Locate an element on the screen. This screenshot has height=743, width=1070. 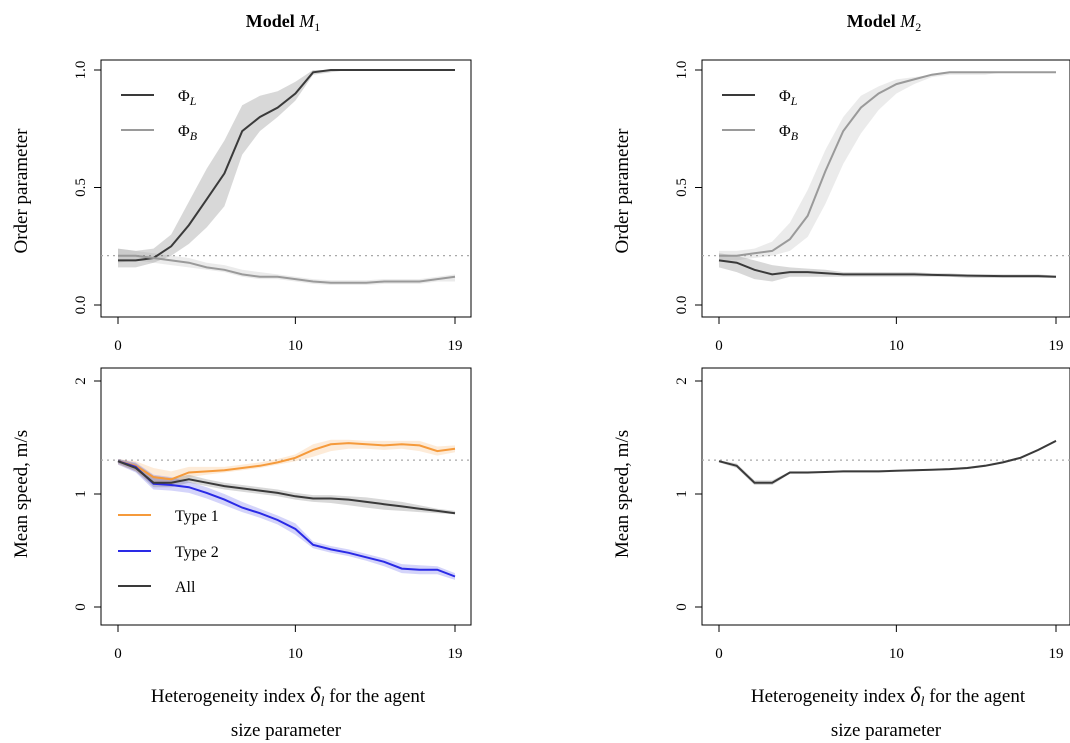
panel-speed-m2: 0 10 19 0 1 2 is located at coordinates (872, 514).